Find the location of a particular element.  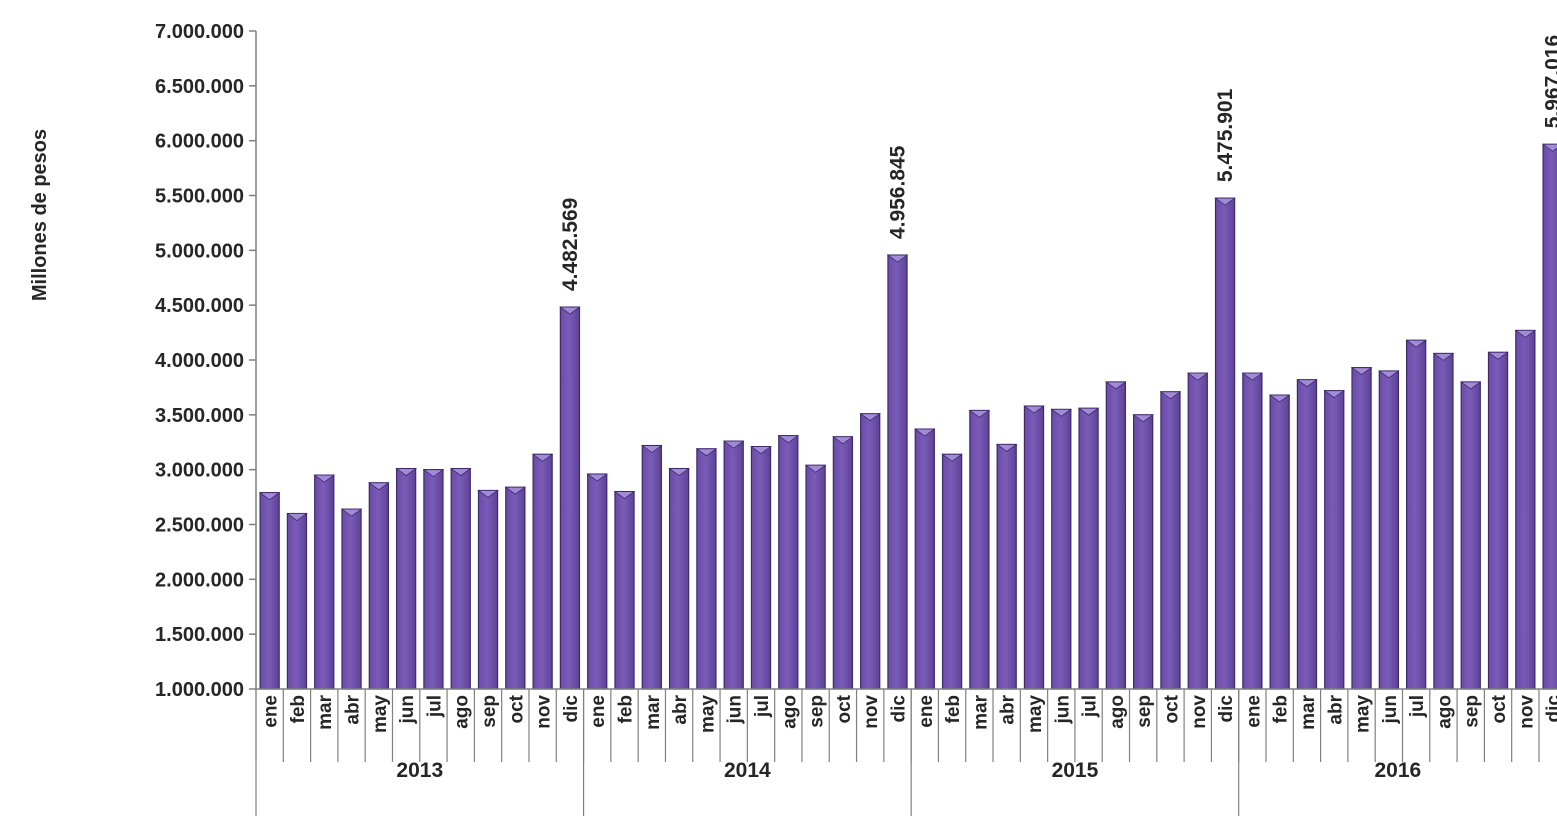

y-tick-label: 2.000.000 is located at coordinates (199, 580).